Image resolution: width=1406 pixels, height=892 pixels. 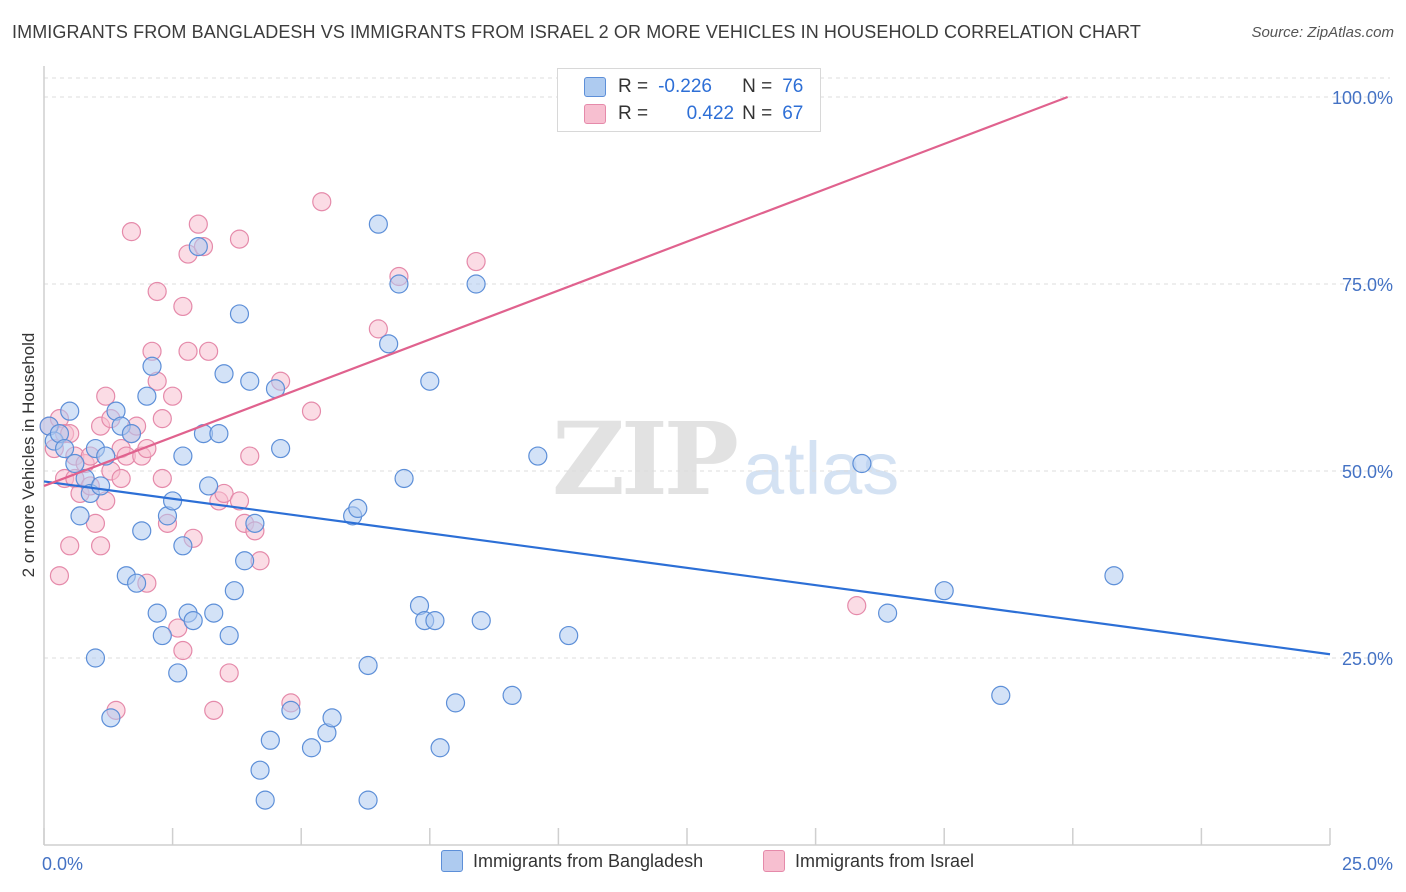 What do you see at coordinates (725, 459) in the screenshot?
I see `watermark: ZIP atlas` at bounding box center [725, 459].